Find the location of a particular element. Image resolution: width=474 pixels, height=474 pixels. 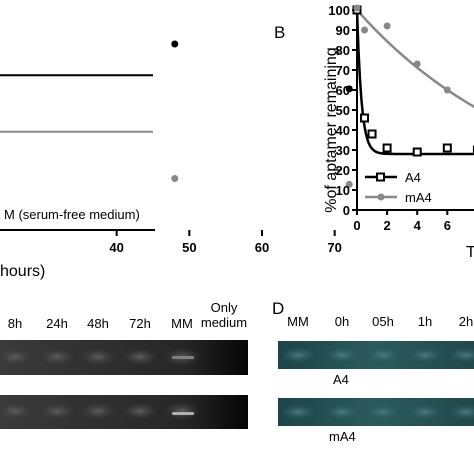

panel-b-y-tick-label: 100 is located at coordinates (339, 10).